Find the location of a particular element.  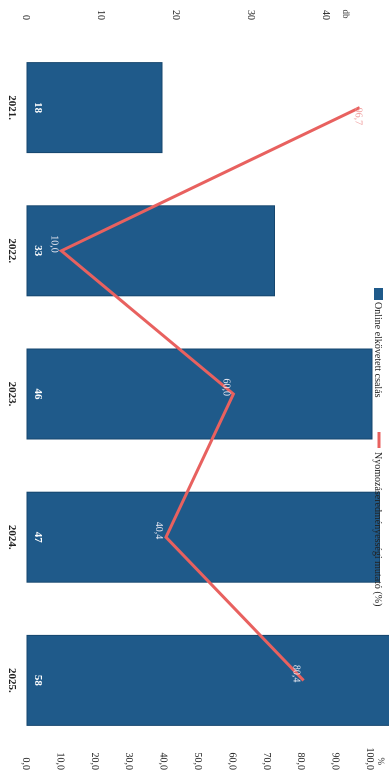

left-axis-tick-label: 20 is located at coordinates (175, 15).